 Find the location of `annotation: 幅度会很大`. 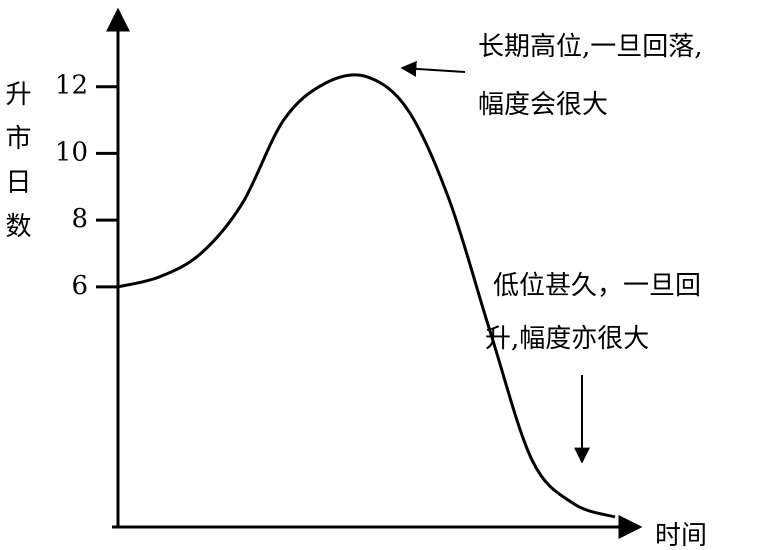

annotation: 幅度会很大 is located at coordinates (543, 105).